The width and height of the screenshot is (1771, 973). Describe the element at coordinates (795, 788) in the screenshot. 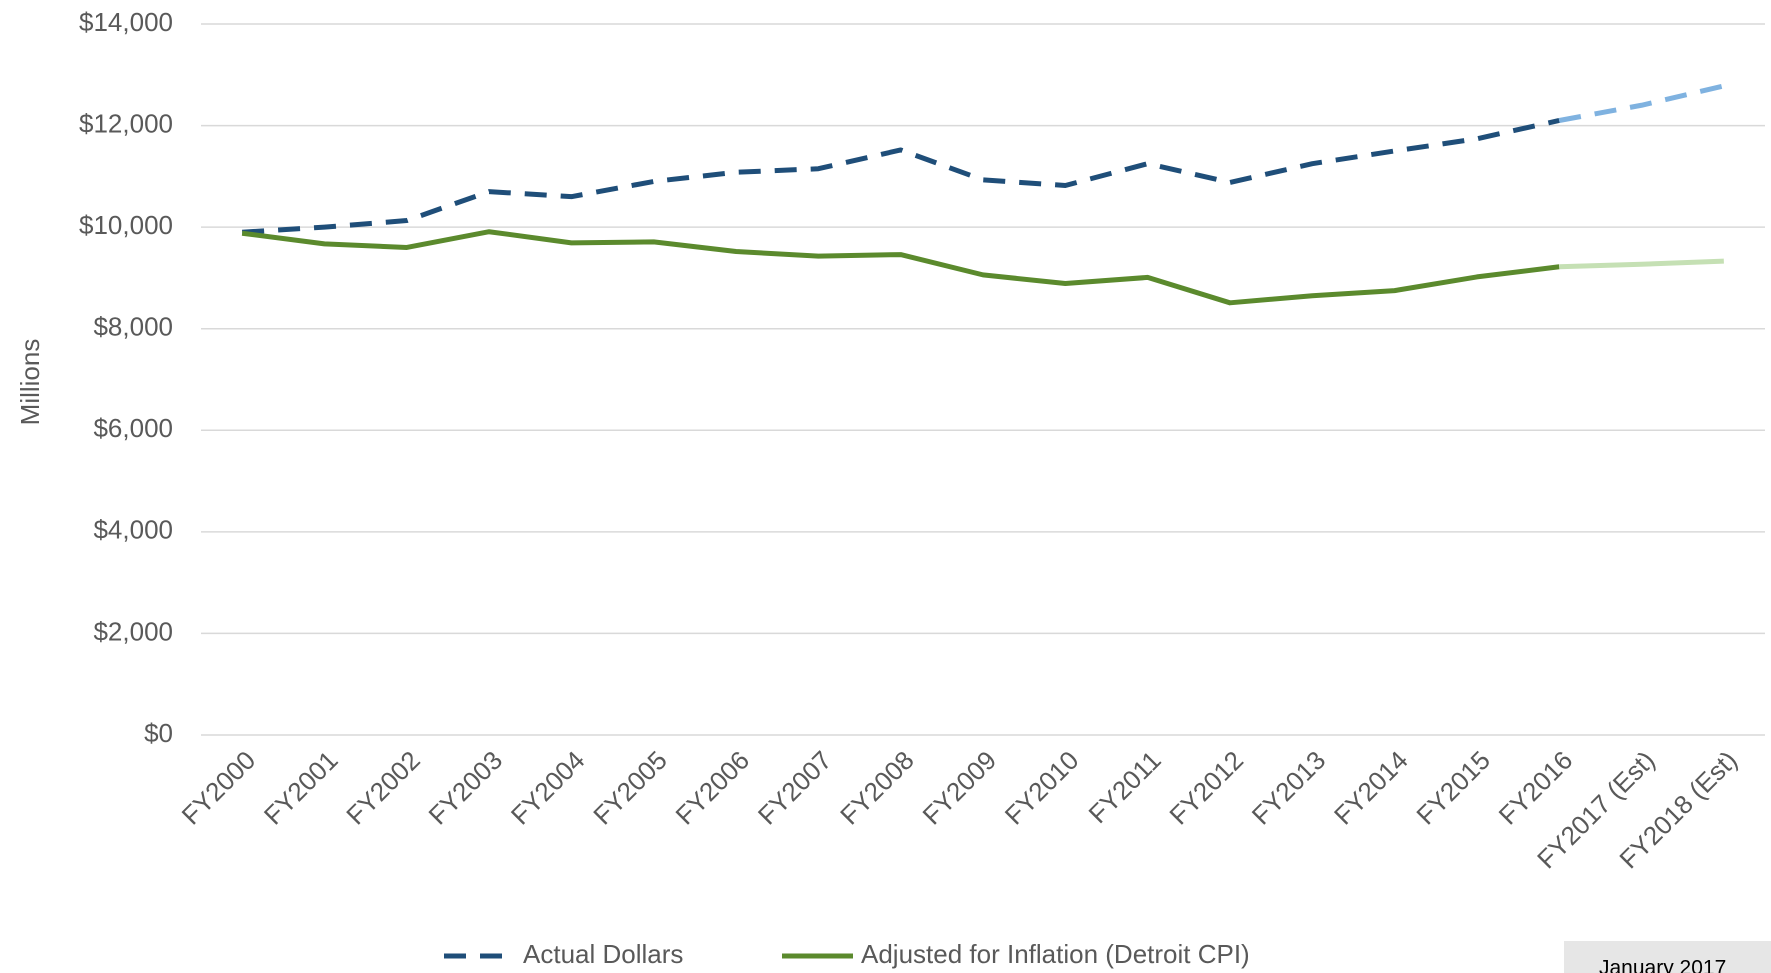

I see `x-tick-label: FY2007` at that location.